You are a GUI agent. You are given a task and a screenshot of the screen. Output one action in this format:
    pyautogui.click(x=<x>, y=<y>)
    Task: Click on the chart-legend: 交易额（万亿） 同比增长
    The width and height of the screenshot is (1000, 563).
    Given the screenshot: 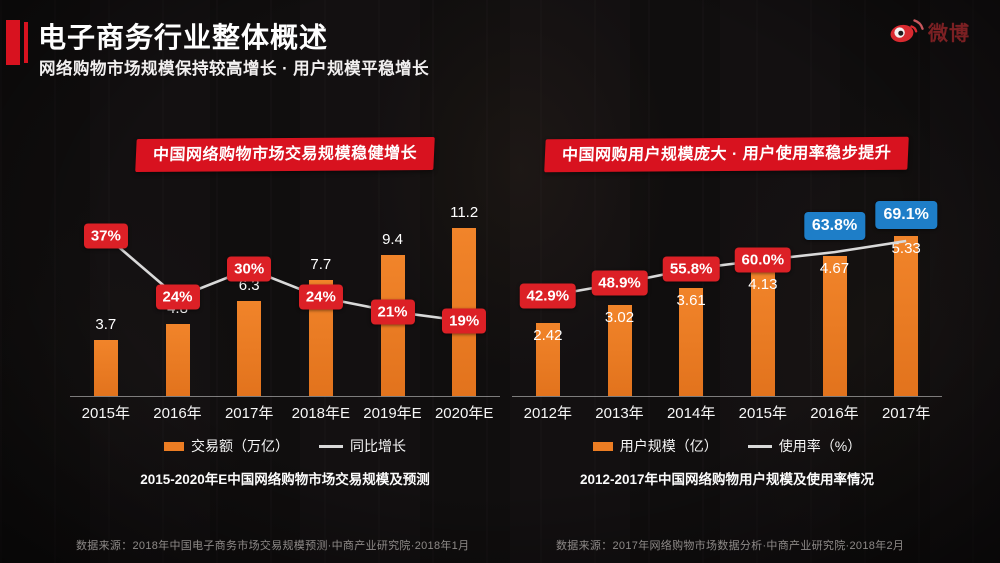 What is the action you would take?
    pyautogui.click(x=285, y=446)
    